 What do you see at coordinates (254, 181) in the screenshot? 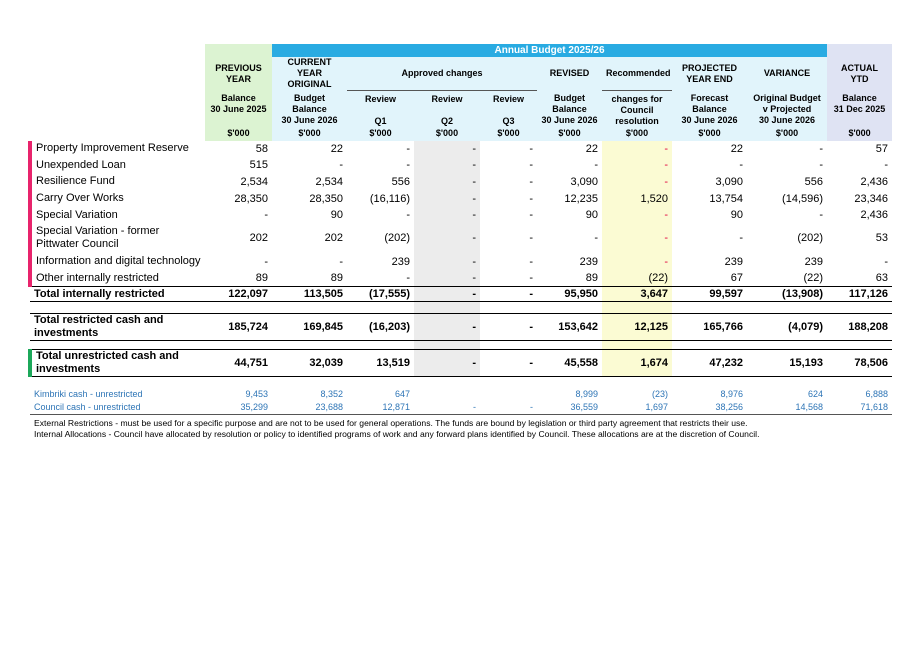
I see `value-cell: 2,534` at bounding box center [254, 181].